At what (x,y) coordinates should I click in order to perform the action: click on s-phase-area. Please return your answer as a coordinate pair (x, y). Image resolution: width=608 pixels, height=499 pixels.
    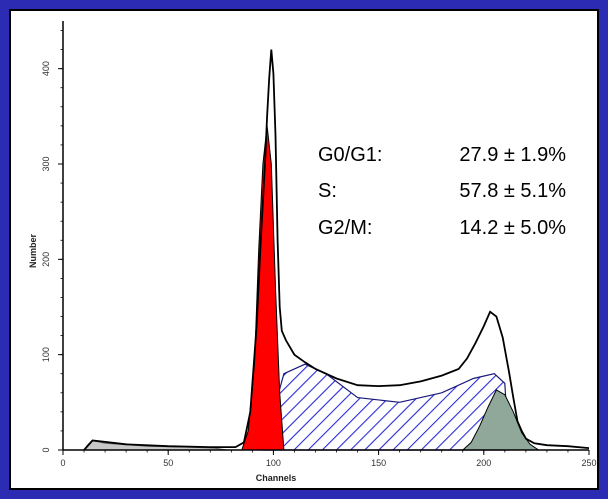
    Looking at the image, I should click on (386, 407).